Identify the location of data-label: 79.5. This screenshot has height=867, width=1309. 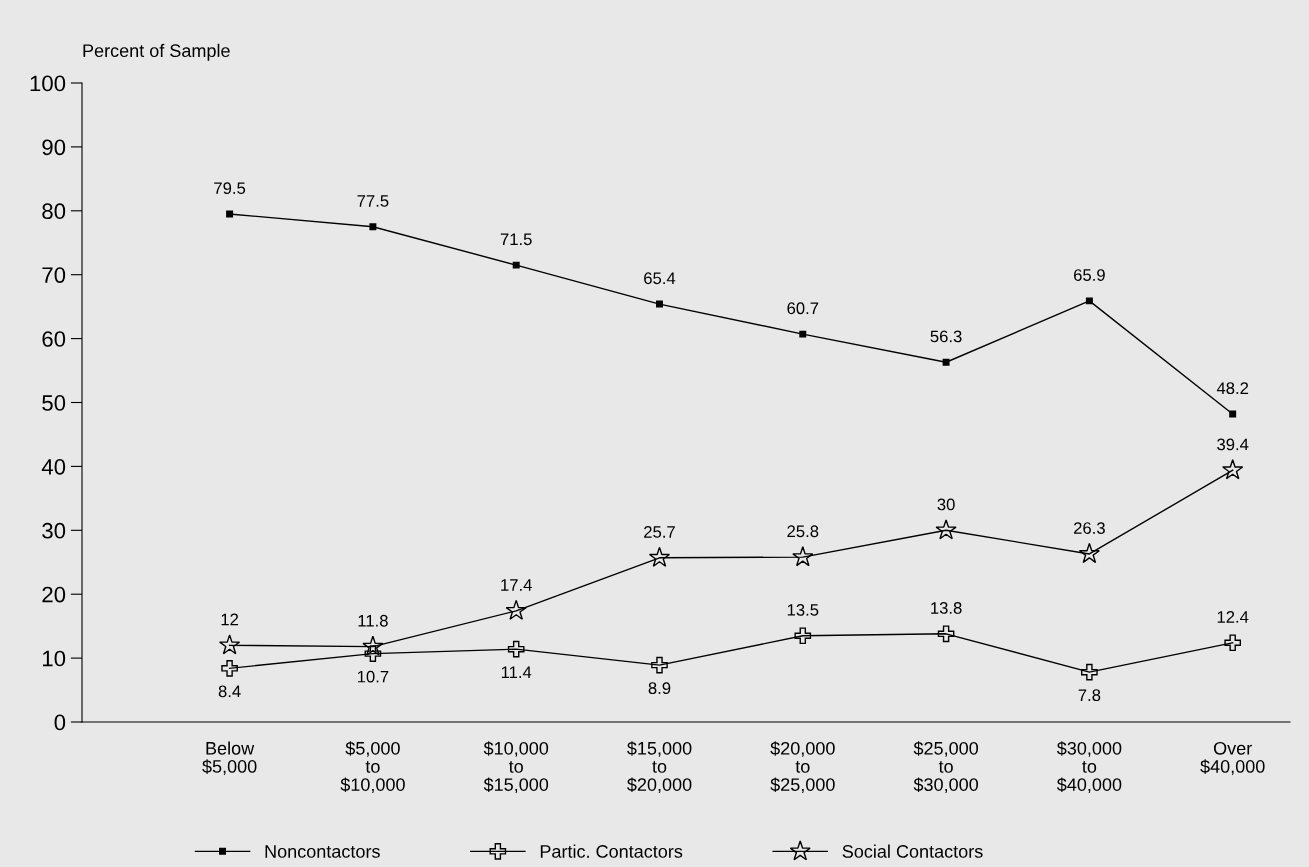
(230, 188).